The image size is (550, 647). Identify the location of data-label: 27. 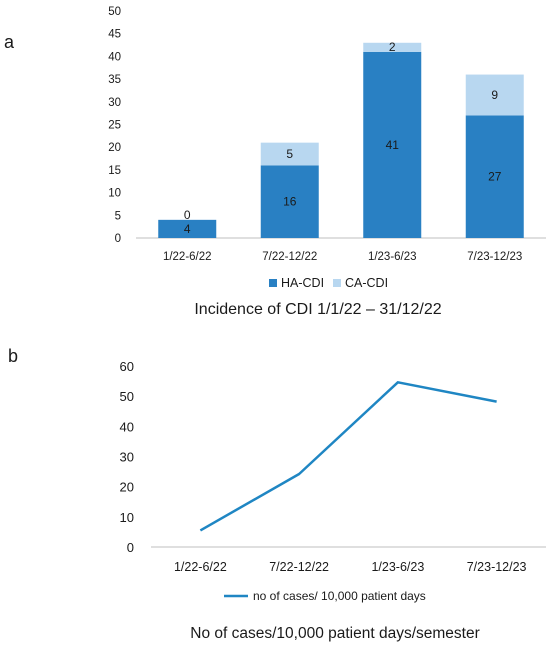
(495, 177).